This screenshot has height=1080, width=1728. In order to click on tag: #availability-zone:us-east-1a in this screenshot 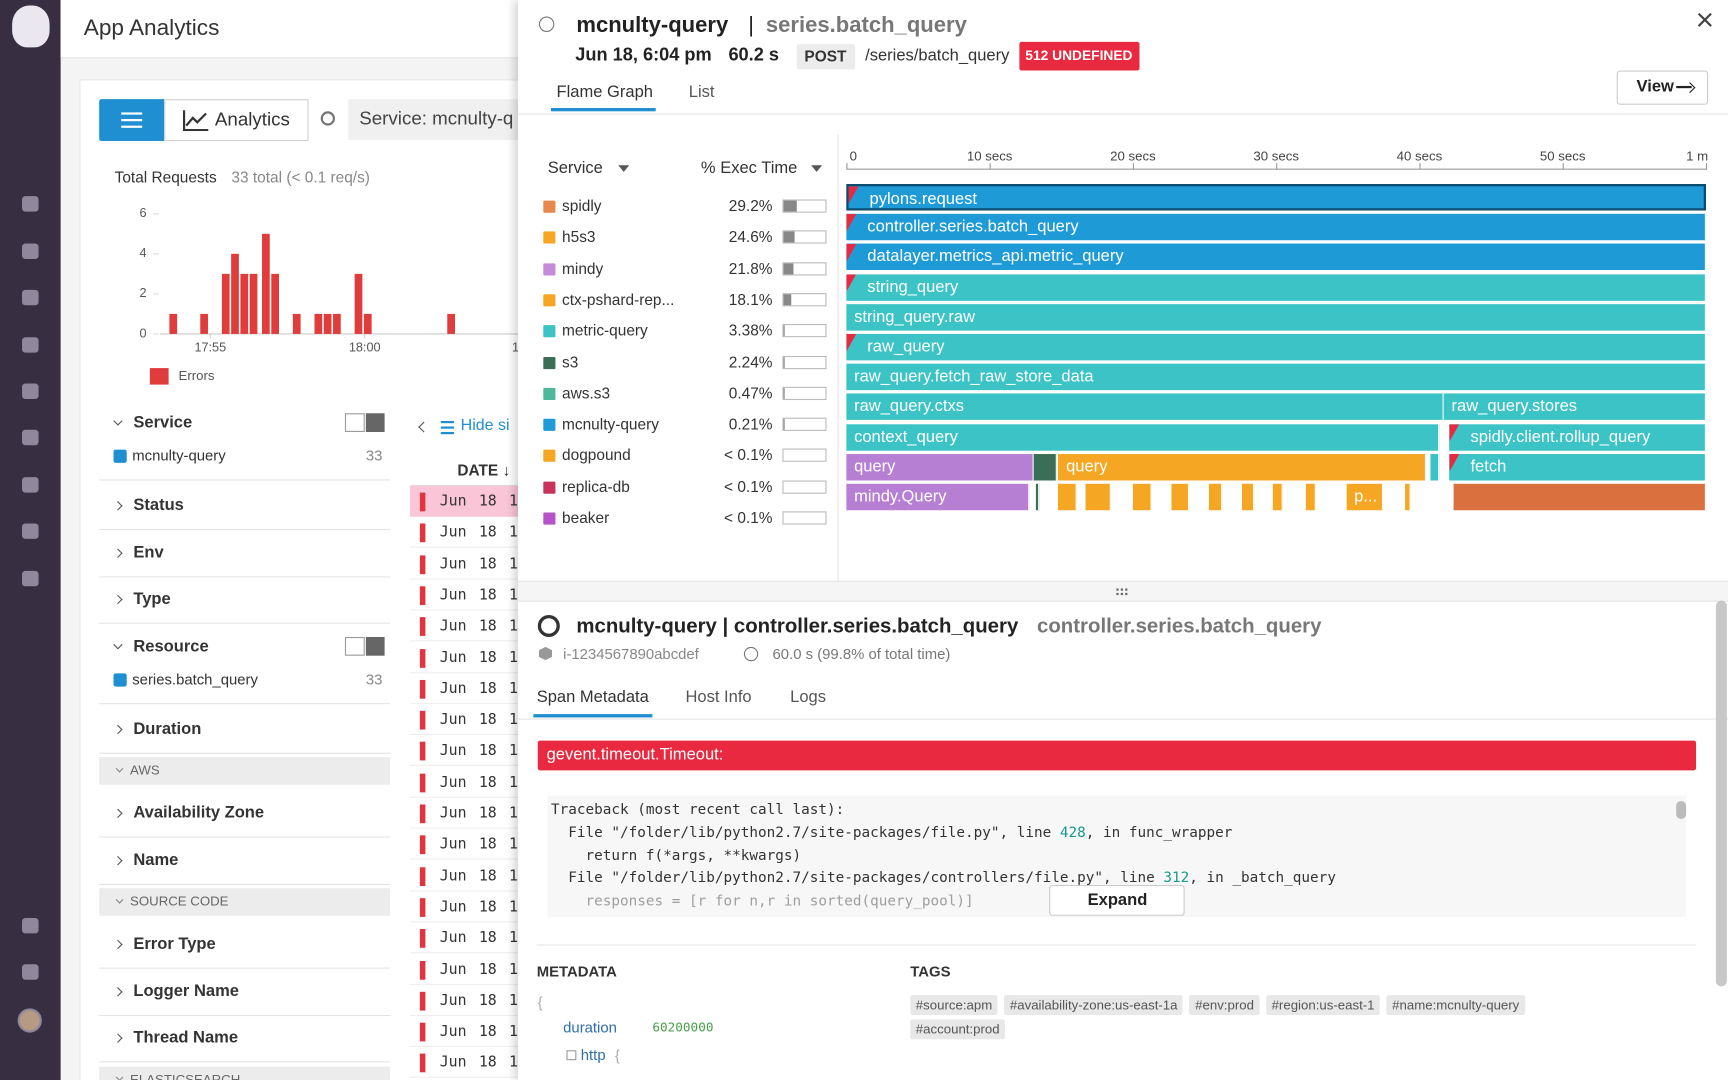, I will do `click(1094, 1005)`.